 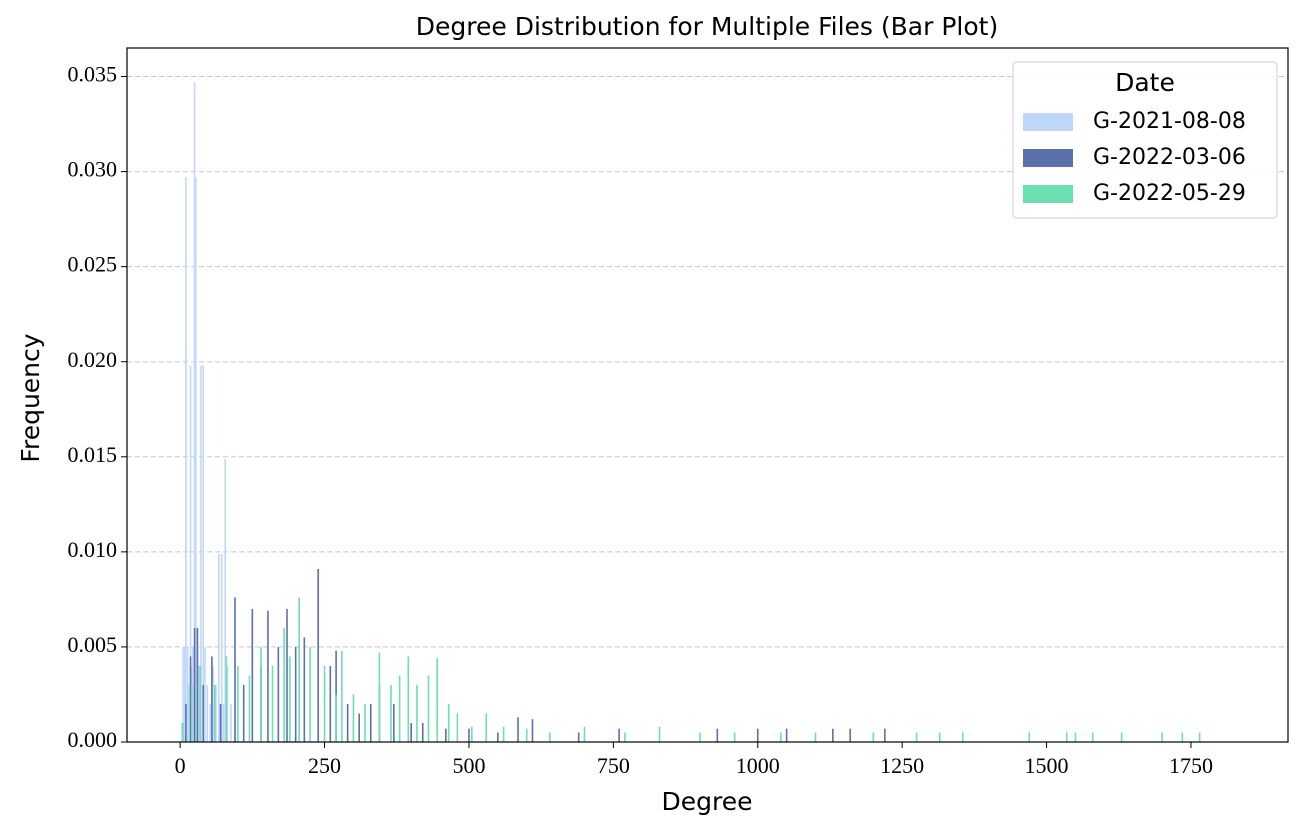 I want to click on x-axis-label: Degree, so click(x=707, y=801).